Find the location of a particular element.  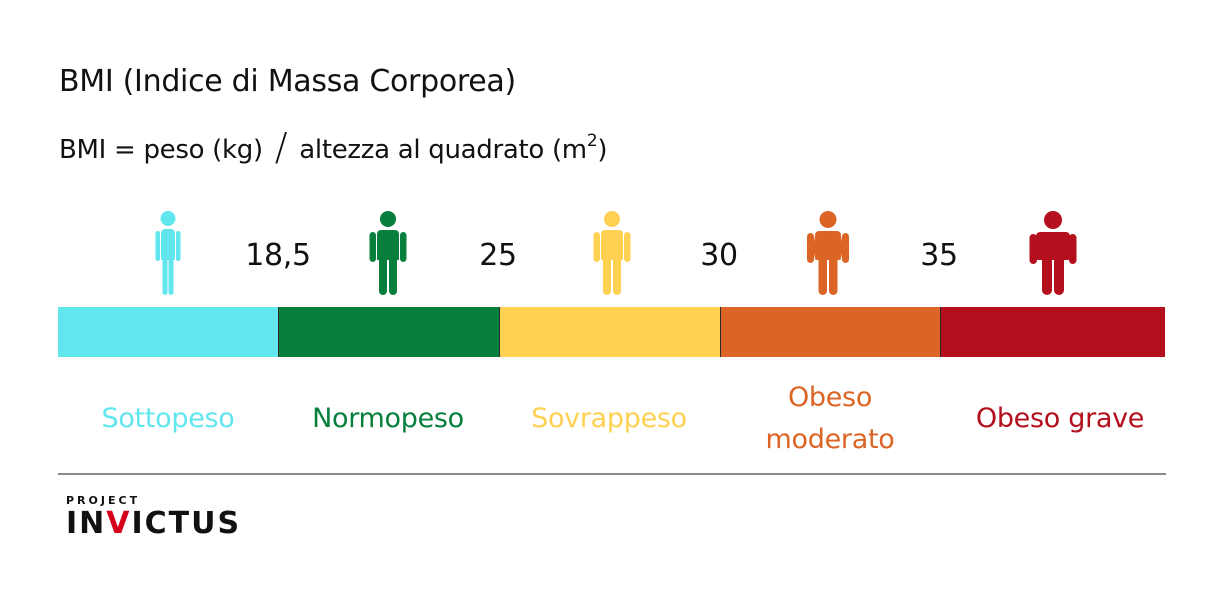

threshold-label: 18,5 is located at coordinates (278, 255).